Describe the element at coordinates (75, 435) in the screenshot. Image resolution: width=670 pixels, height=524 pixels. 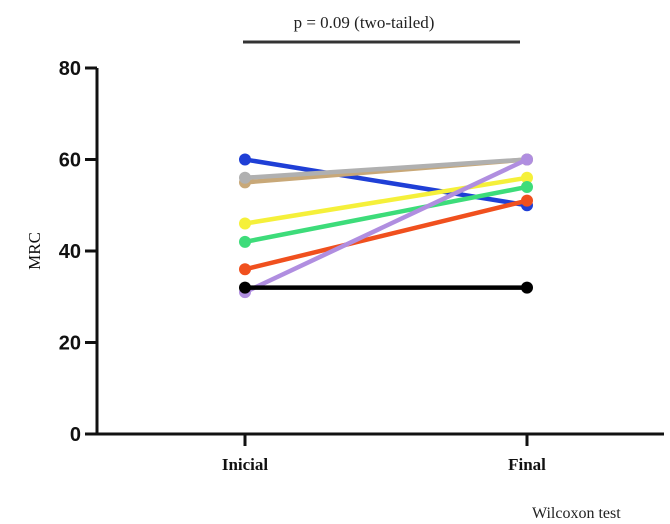
I see `y-tick-label: 0` at that location.